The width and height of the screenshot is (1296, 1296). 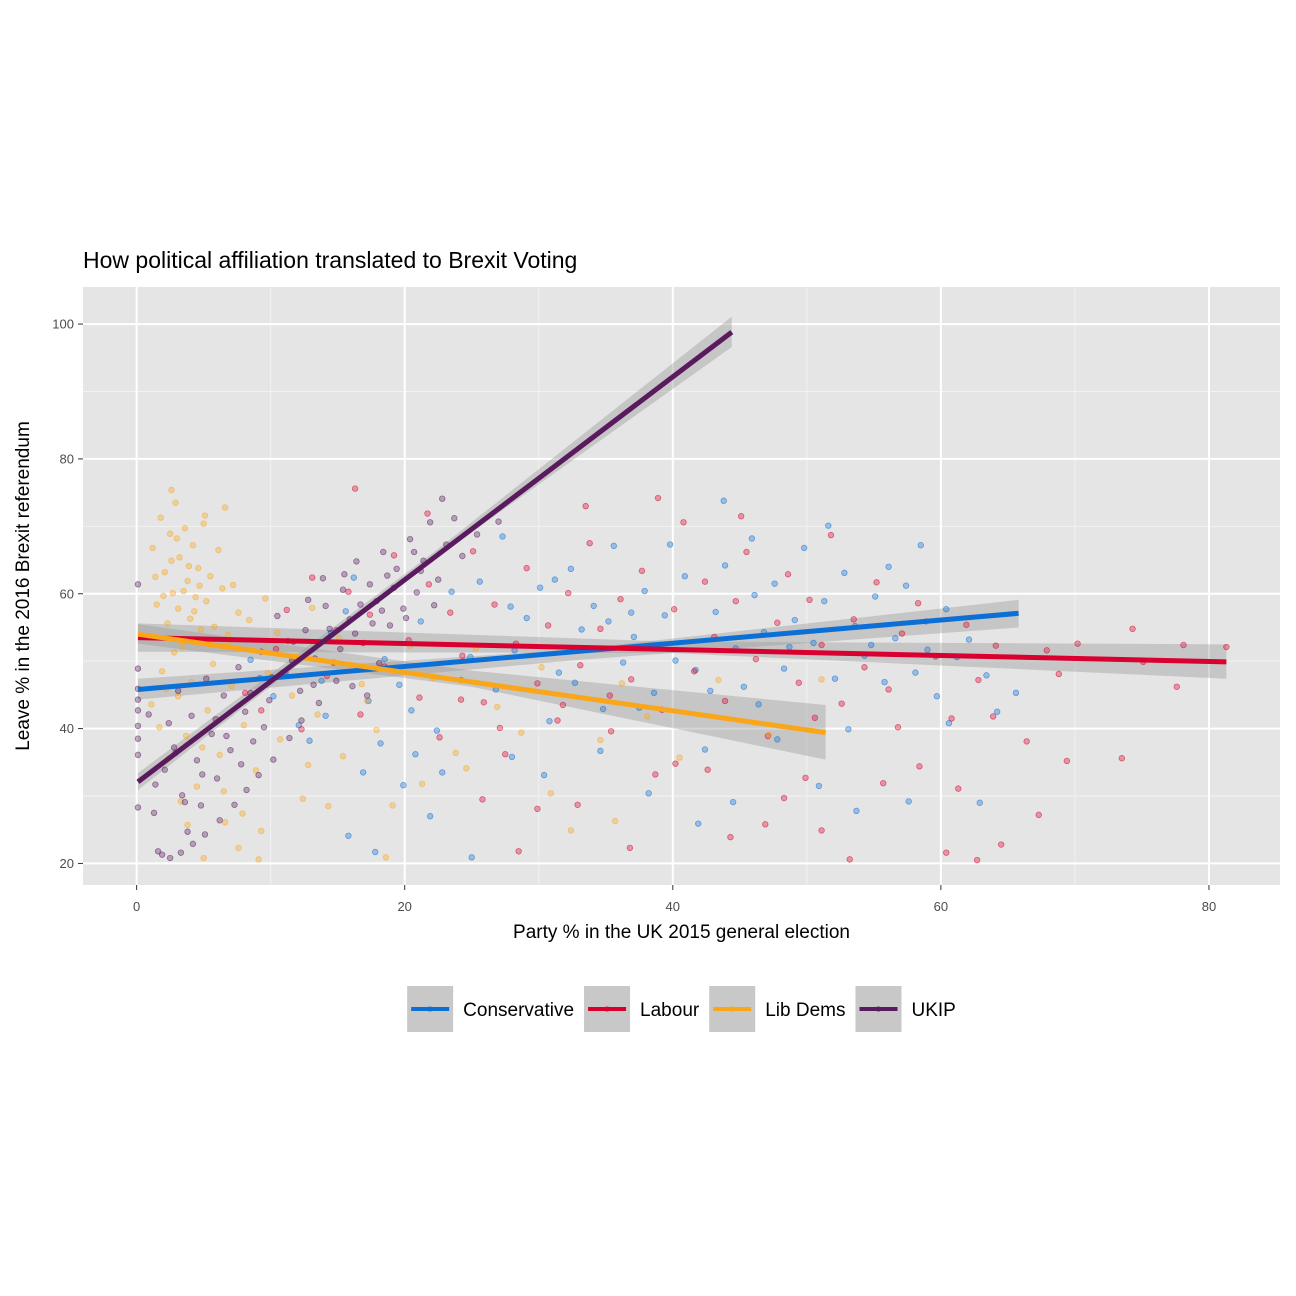 What do you see at coordinates (430, 1009) in the screenshot?
I see `legend-key-point` at bounding box center [430, 1009].